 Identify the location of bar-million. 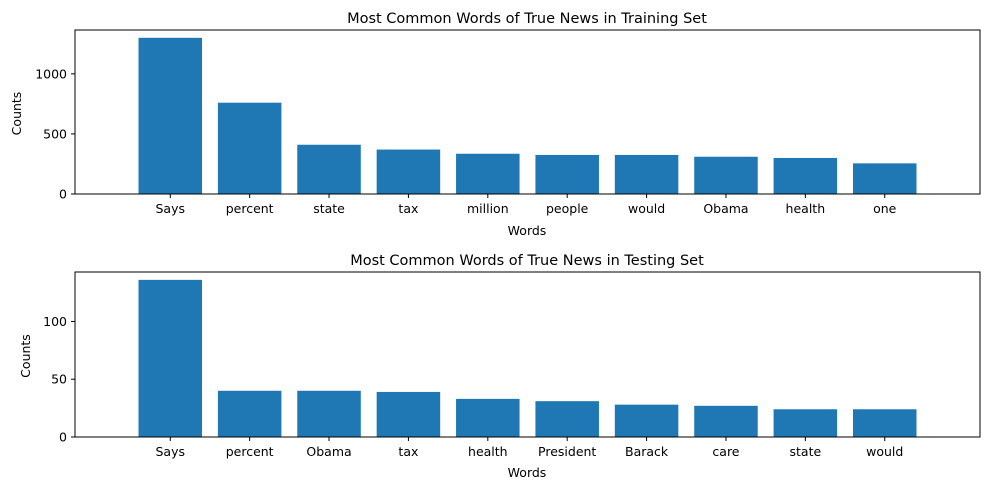
(488, 173).